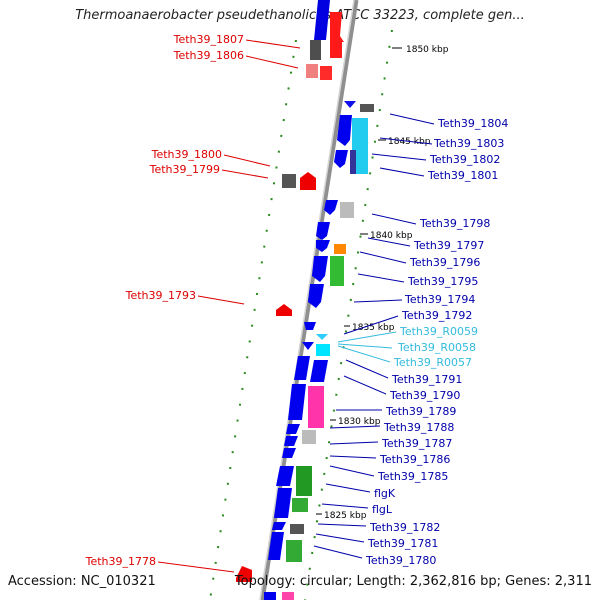 This screenshot has width=600, height=600. Describe the element at coordinates (472, 123) in the screenshot. I see `gene-label: Teth39_1804` at that location.